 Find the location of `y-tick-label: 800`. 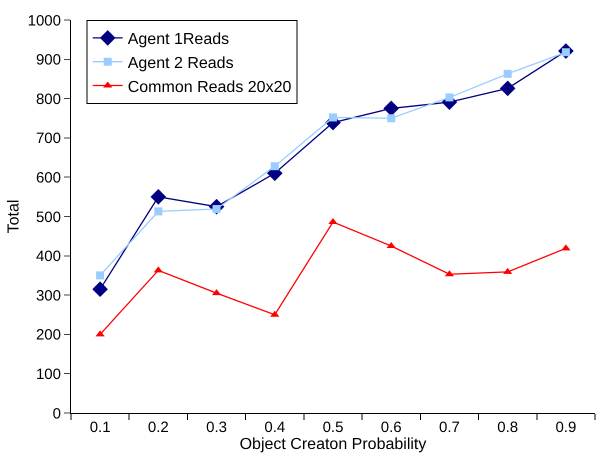

y-tick-label: 800 is located at coordinates (48, 99).